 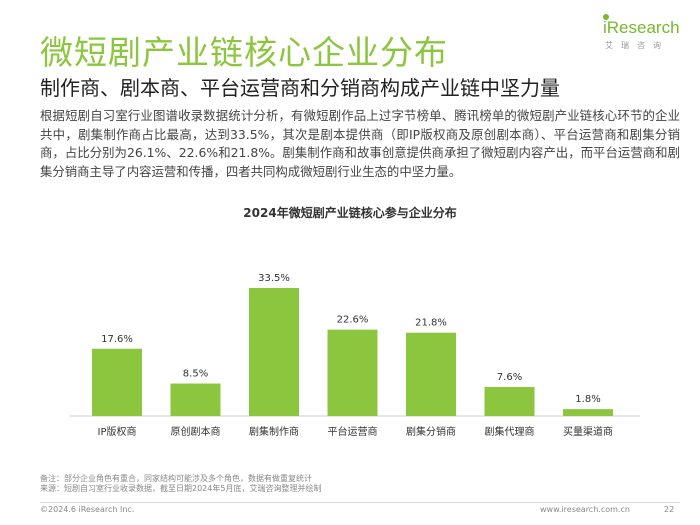 What do you see at coordinates (605, 27) in the screenshot?
I see `logo-i: i` at bounding box center [605, 27].